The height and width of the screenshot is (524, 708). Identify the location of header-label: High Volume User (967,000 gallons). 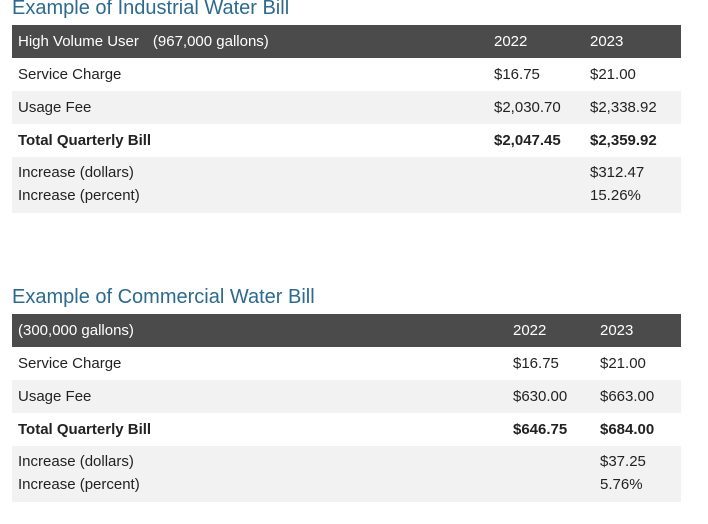
(143, 41).